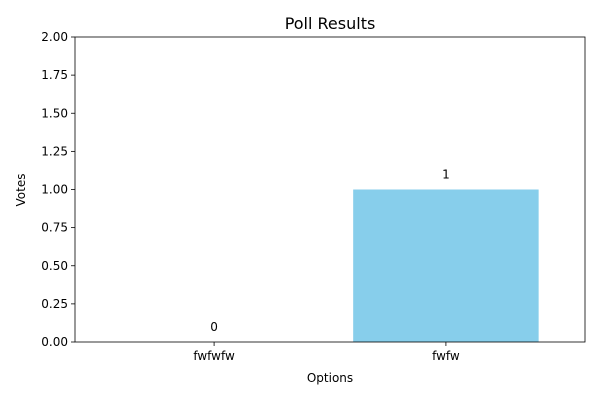 The width and height of the screenshot is (600, 400). I want to click on x-tick-label: fwfw, so click(446, 356).